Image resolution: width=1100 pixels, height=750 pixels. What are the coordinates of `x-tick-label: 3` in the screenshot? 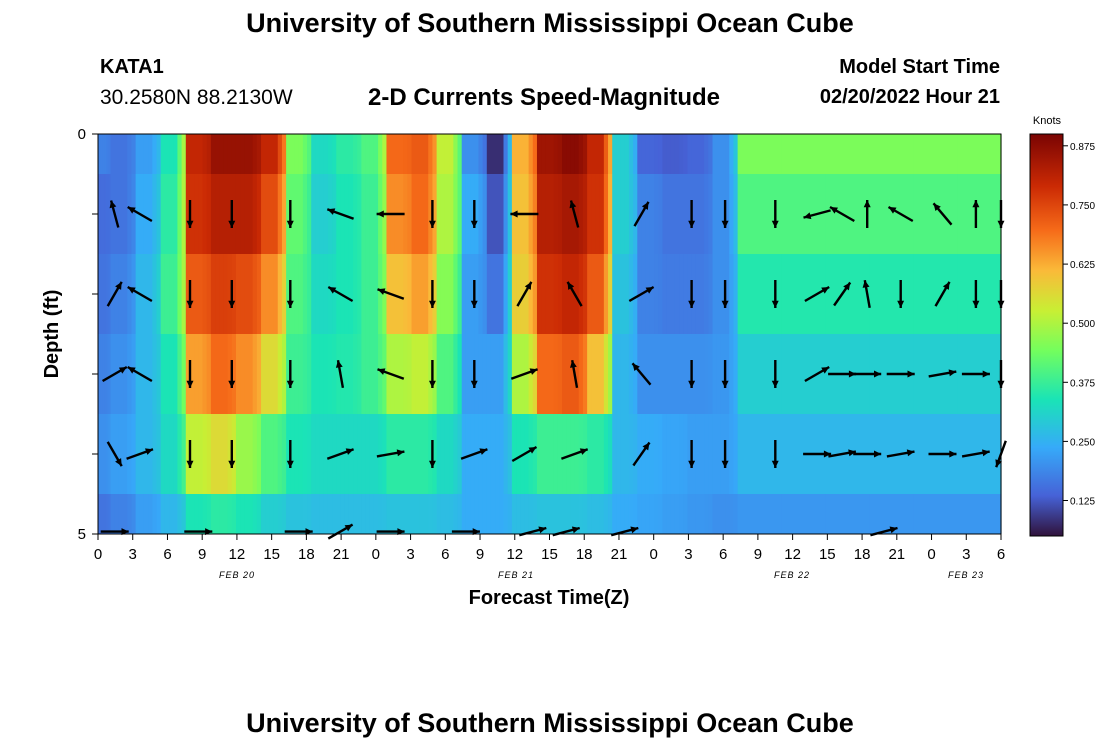 It's located at (133, 554).